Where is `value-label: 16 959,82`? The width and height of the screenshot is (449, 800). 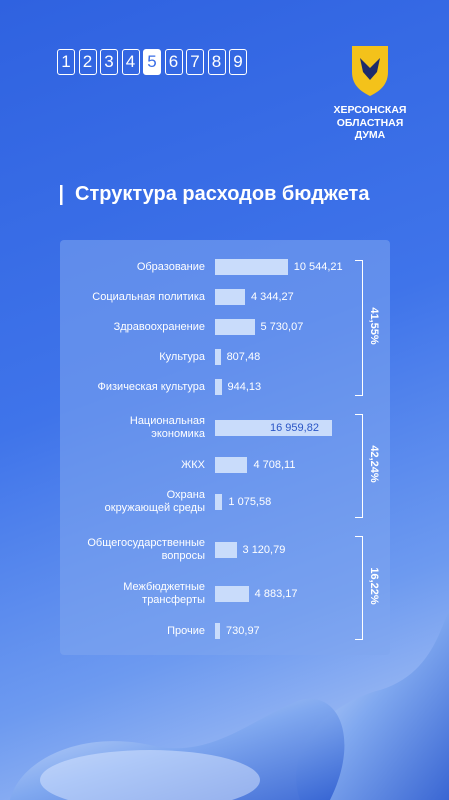 value-label: 16 959,82 is located at coordinates (294, 428).